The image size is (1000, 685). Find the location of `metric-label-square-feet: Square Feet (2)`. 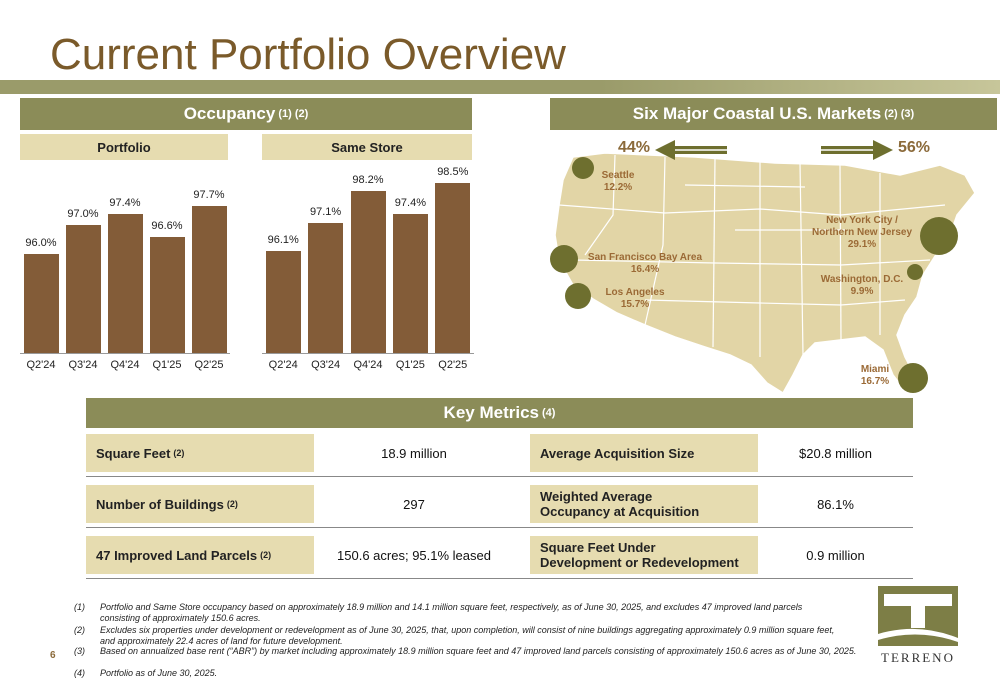

metric-label-square-feet: Square Feet (2) is located at coordinates (200, 453).